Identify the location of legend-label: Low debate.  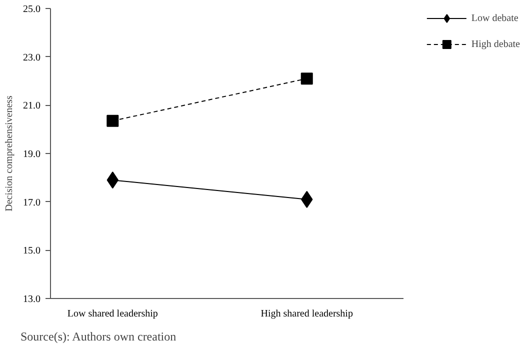
(494, 18).